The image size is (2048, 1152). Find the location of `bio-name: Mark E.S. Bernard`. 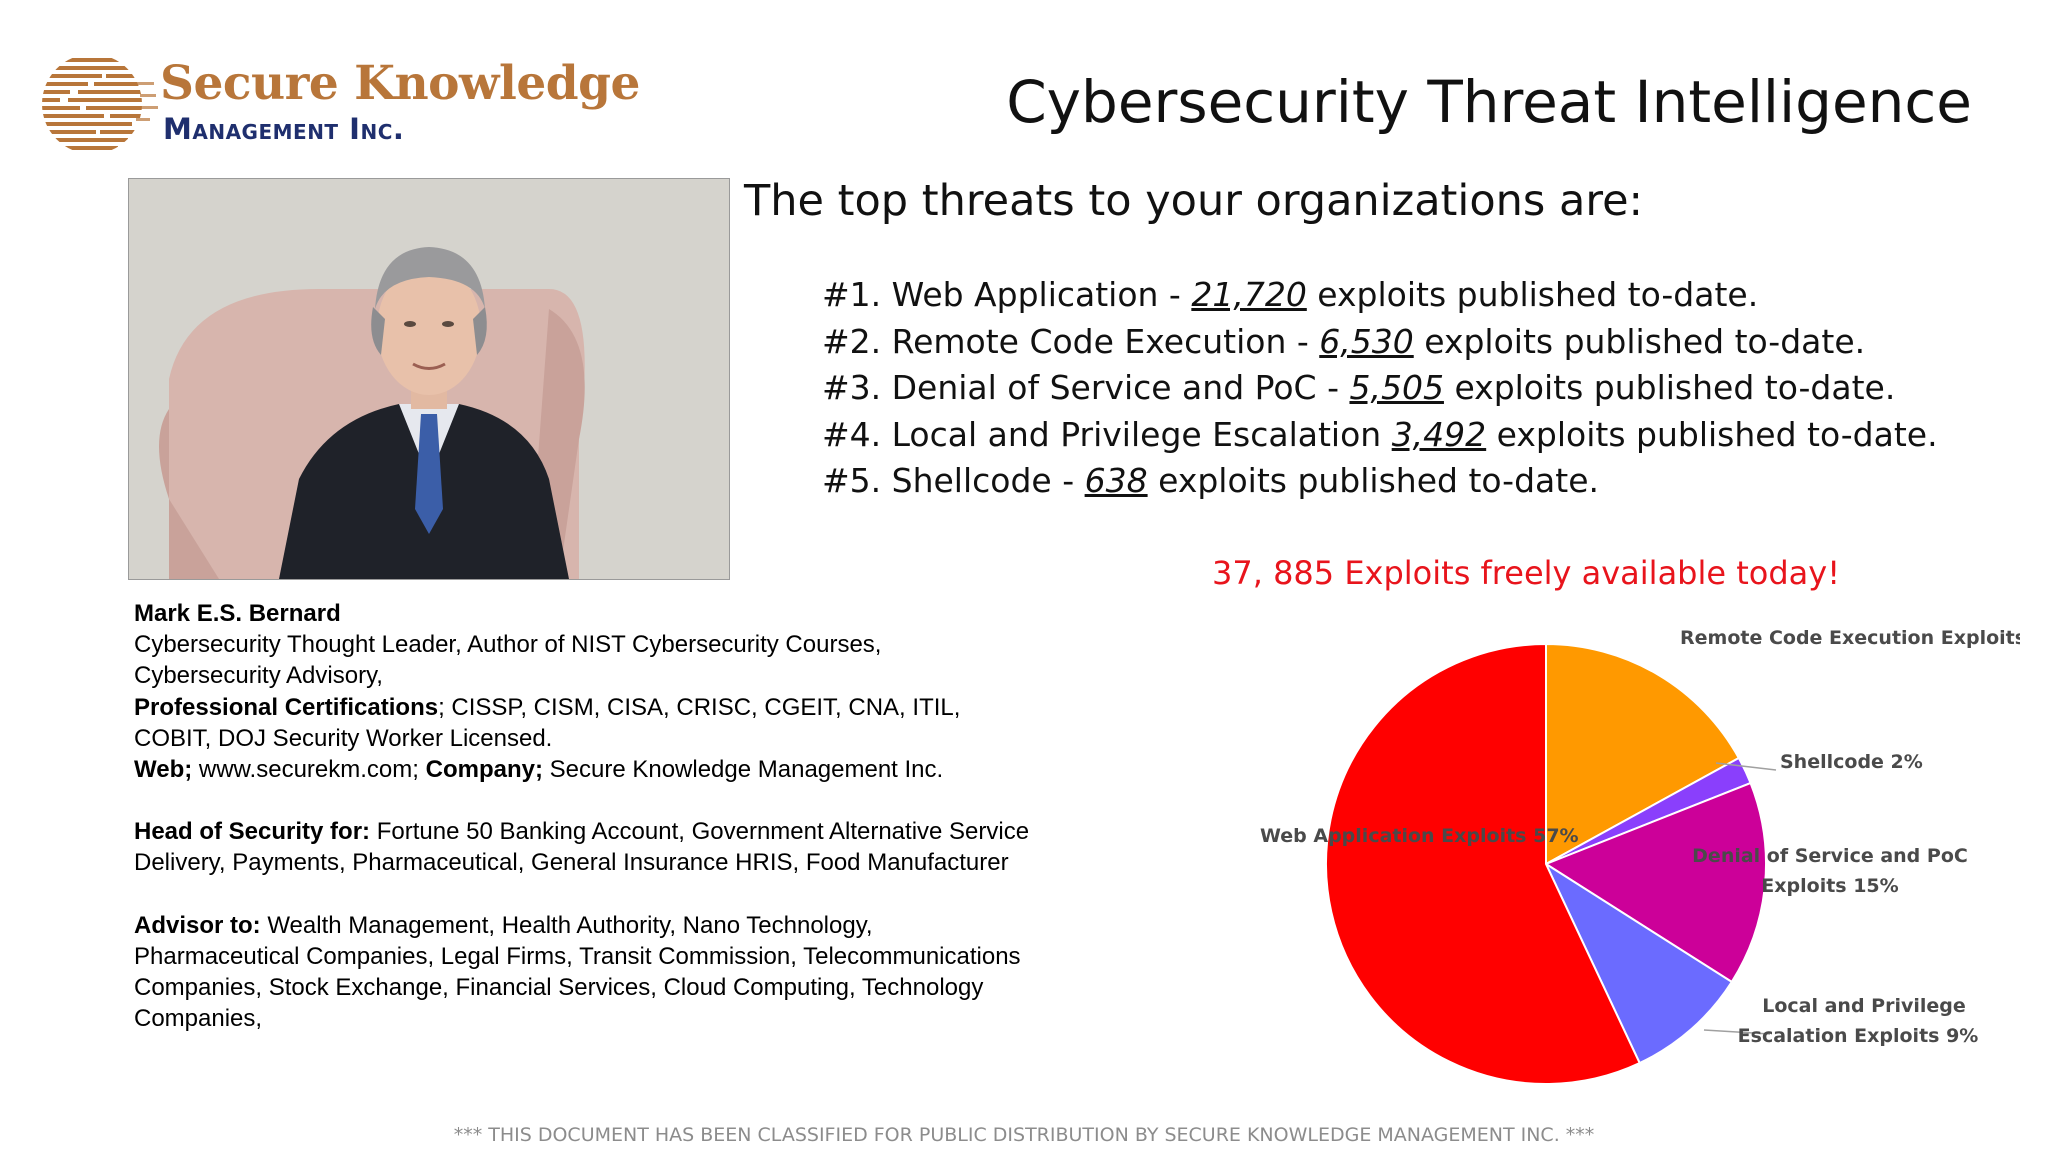

bio-name: Mark E.S. Bernard is located at coordinates (237, 613).